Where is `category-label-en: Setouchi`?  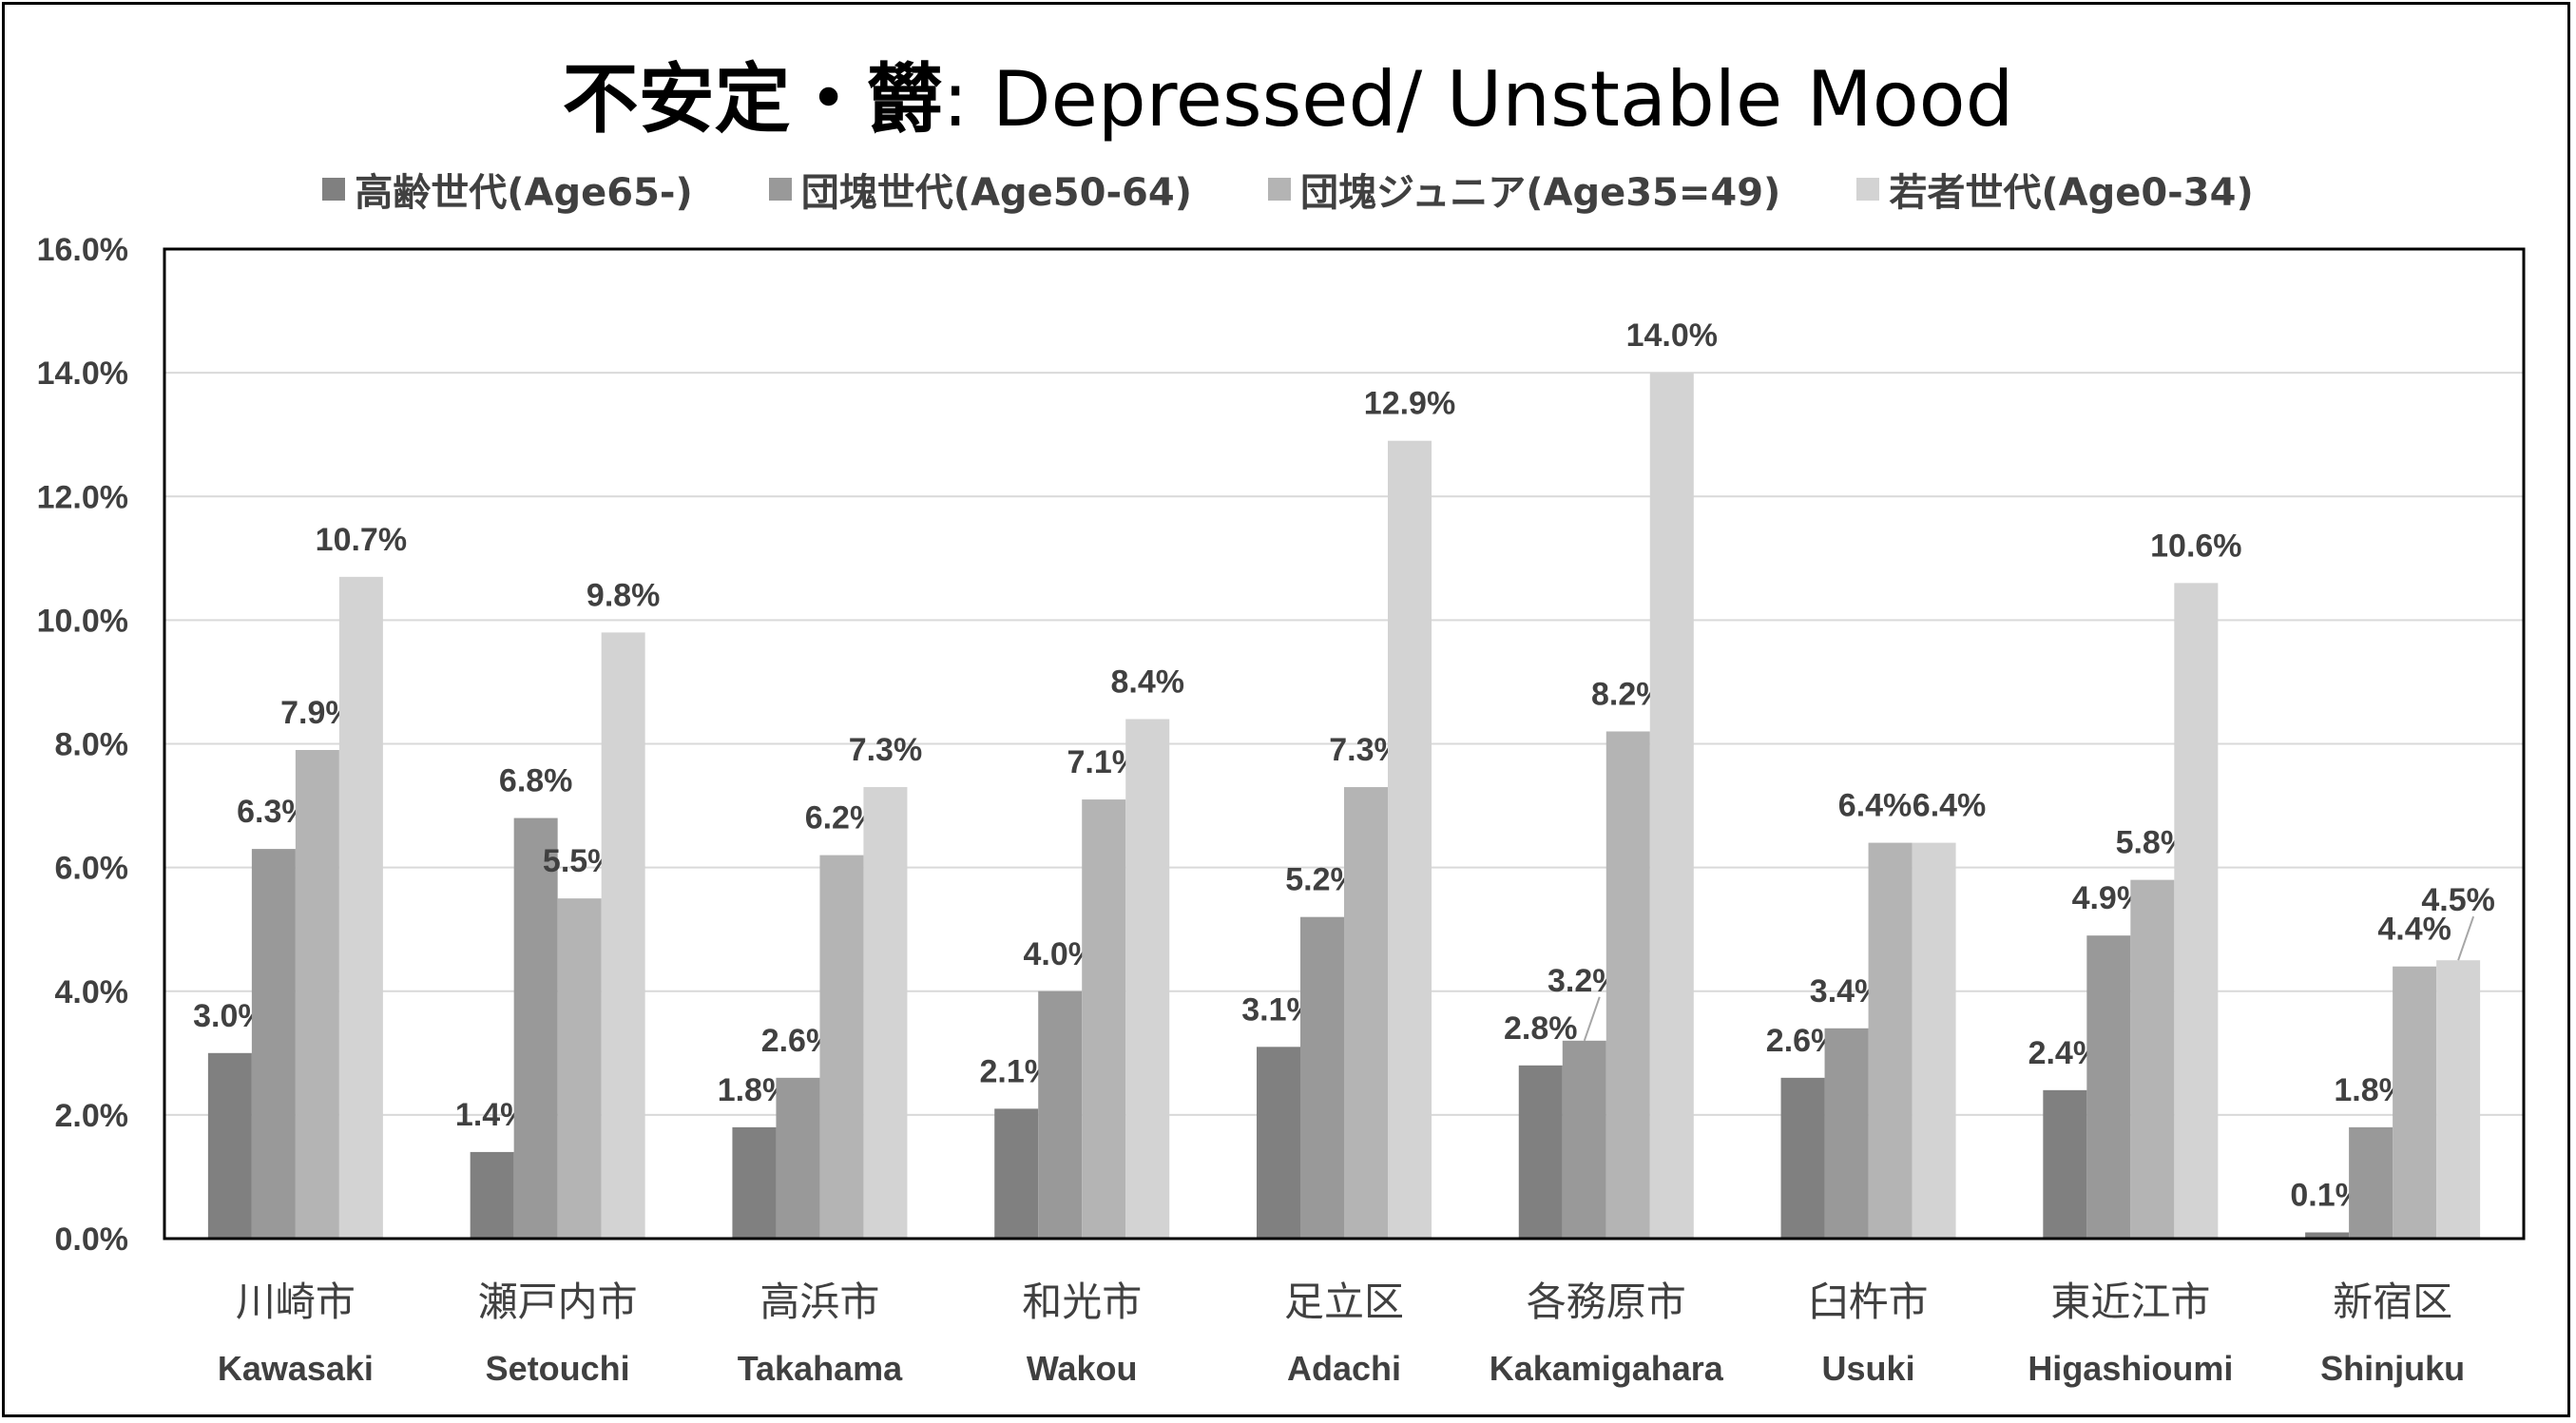
category-label-en: Setouchi is located at coordinates (558, 1369).